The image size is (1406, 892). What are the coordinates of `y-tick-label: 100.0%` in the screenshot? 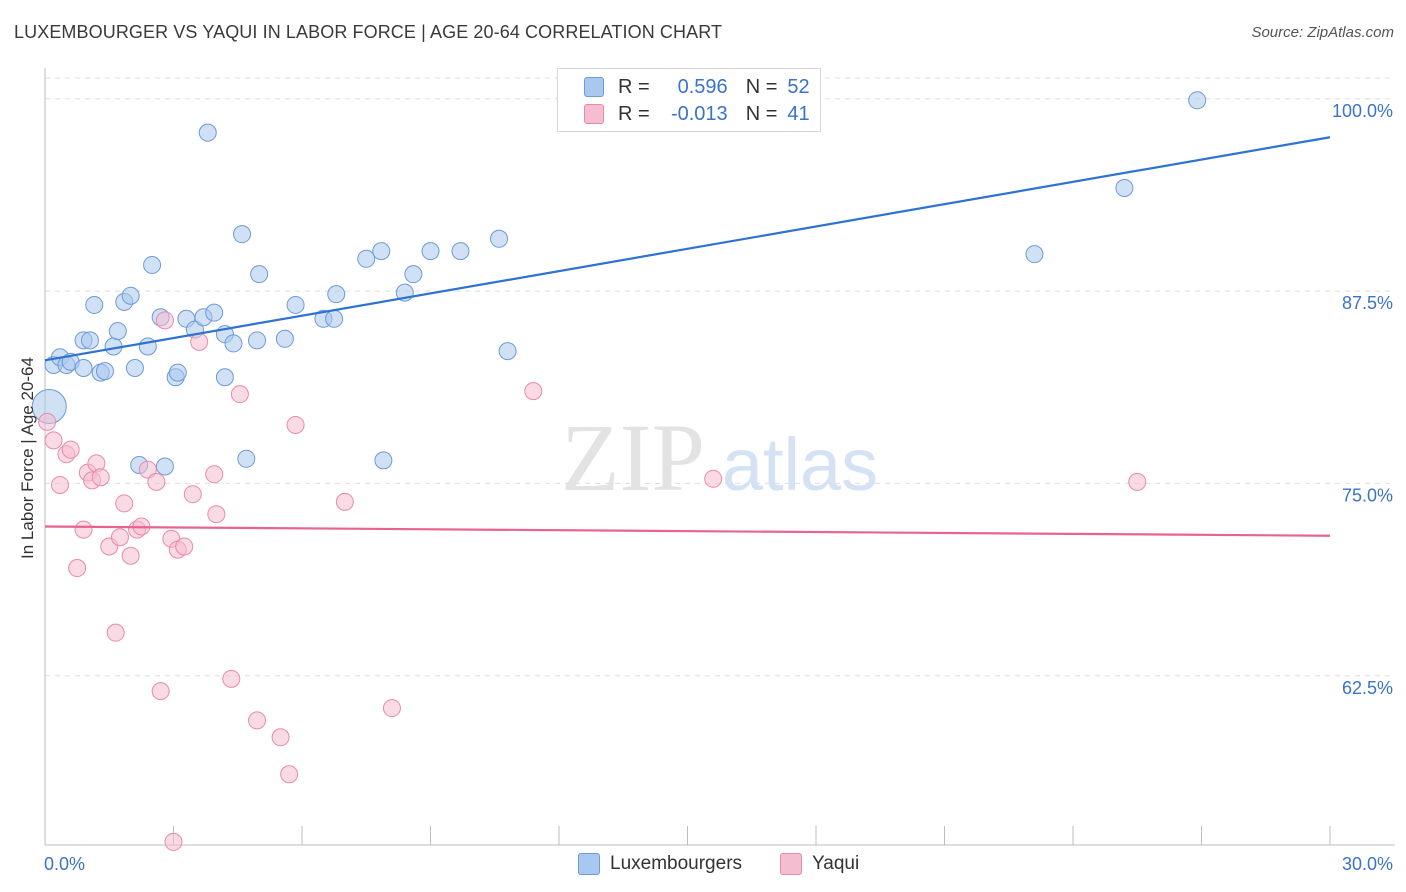 It's located at (1362, 111).